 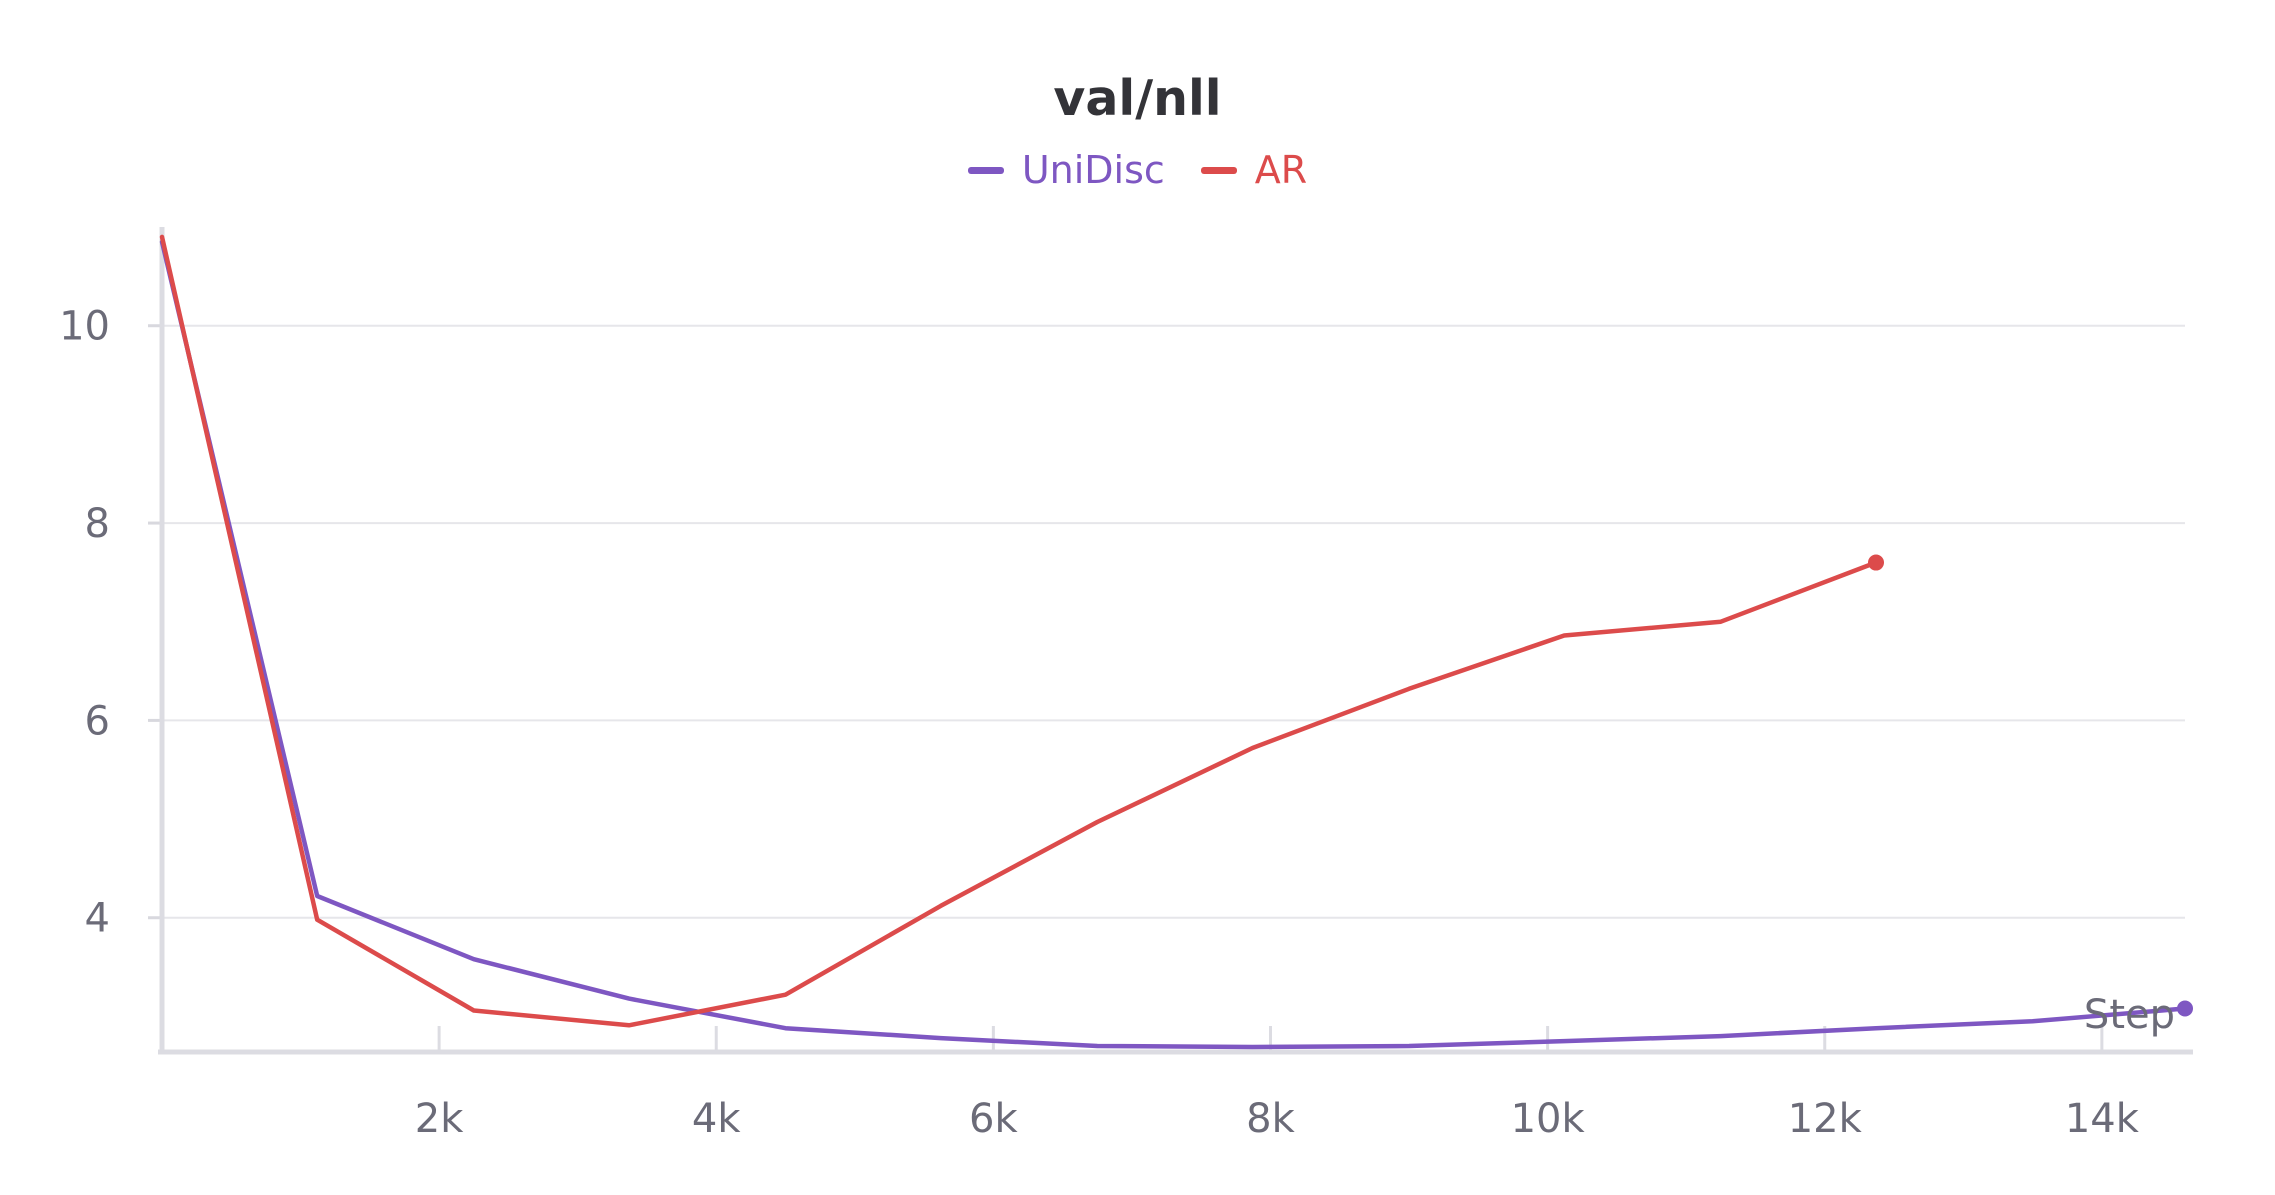 What do you see at coordinates (1548, 1119) in the screenshot?
I see `x-tick-label: 10k` at bounding box center [1548, 1119].